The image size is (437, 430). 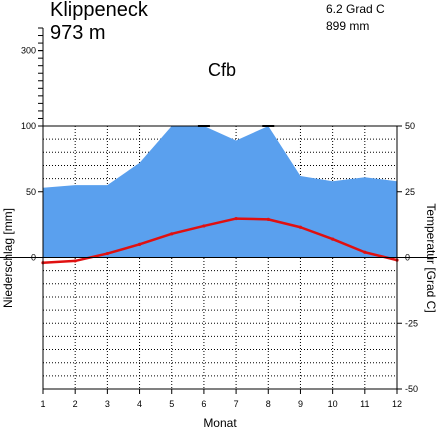 I want to click on left-tick-label: 300, so click(x=28, y=51).